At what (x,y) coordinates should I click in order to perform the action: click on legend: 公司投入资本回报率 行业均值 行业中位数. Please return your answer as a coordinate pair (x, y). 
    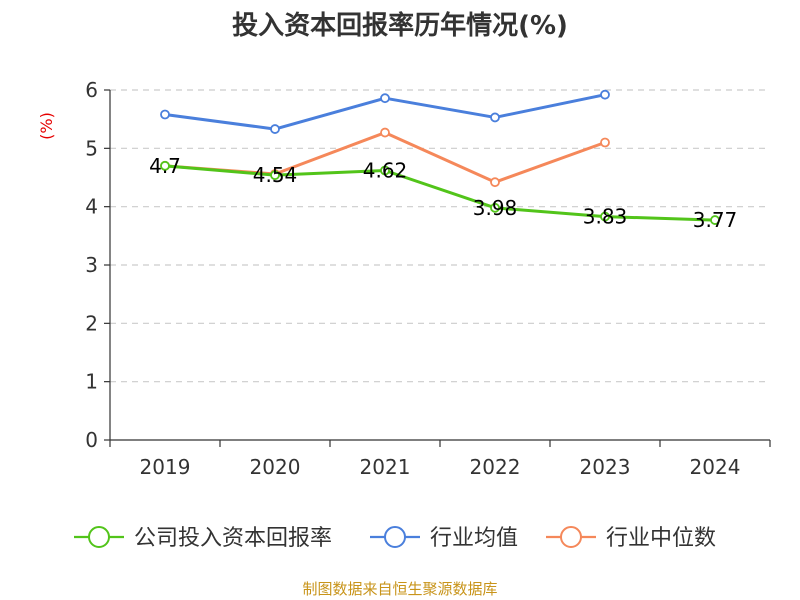
    Looking at the image, I should click on (395, 538).